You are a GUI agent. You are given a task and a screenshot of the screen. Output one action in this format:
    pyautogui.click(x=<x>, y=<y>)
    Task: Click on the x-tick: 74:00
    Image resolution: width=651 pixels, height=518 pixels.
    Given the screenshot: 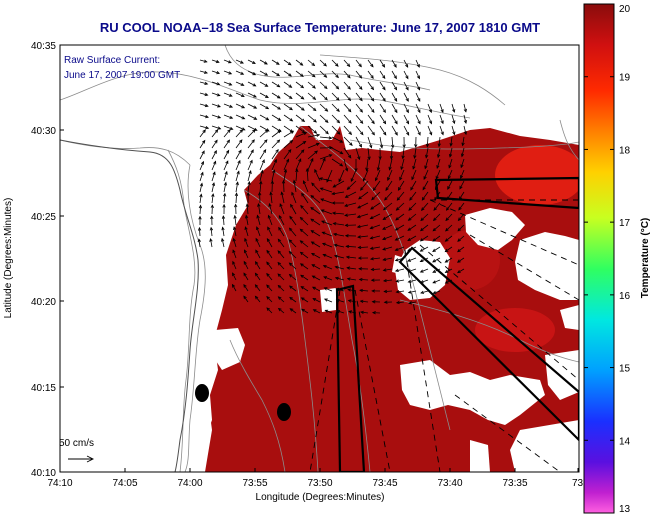 What is the action you would take?
    pyautogui.click(x=190, y=478)
    